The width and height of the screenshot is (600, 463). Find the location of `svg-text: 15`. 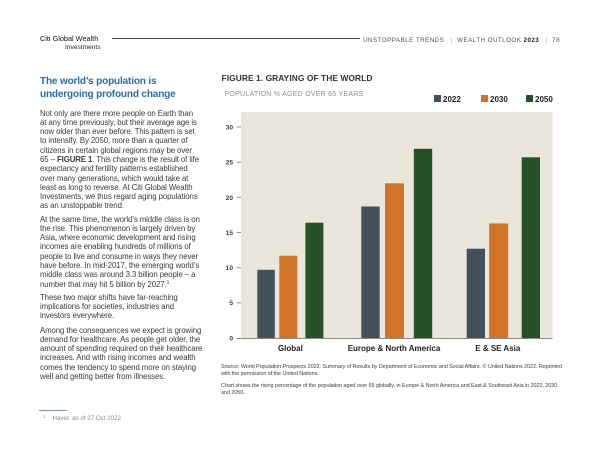

svg-text: 15 is located at coordinates (230, 233).